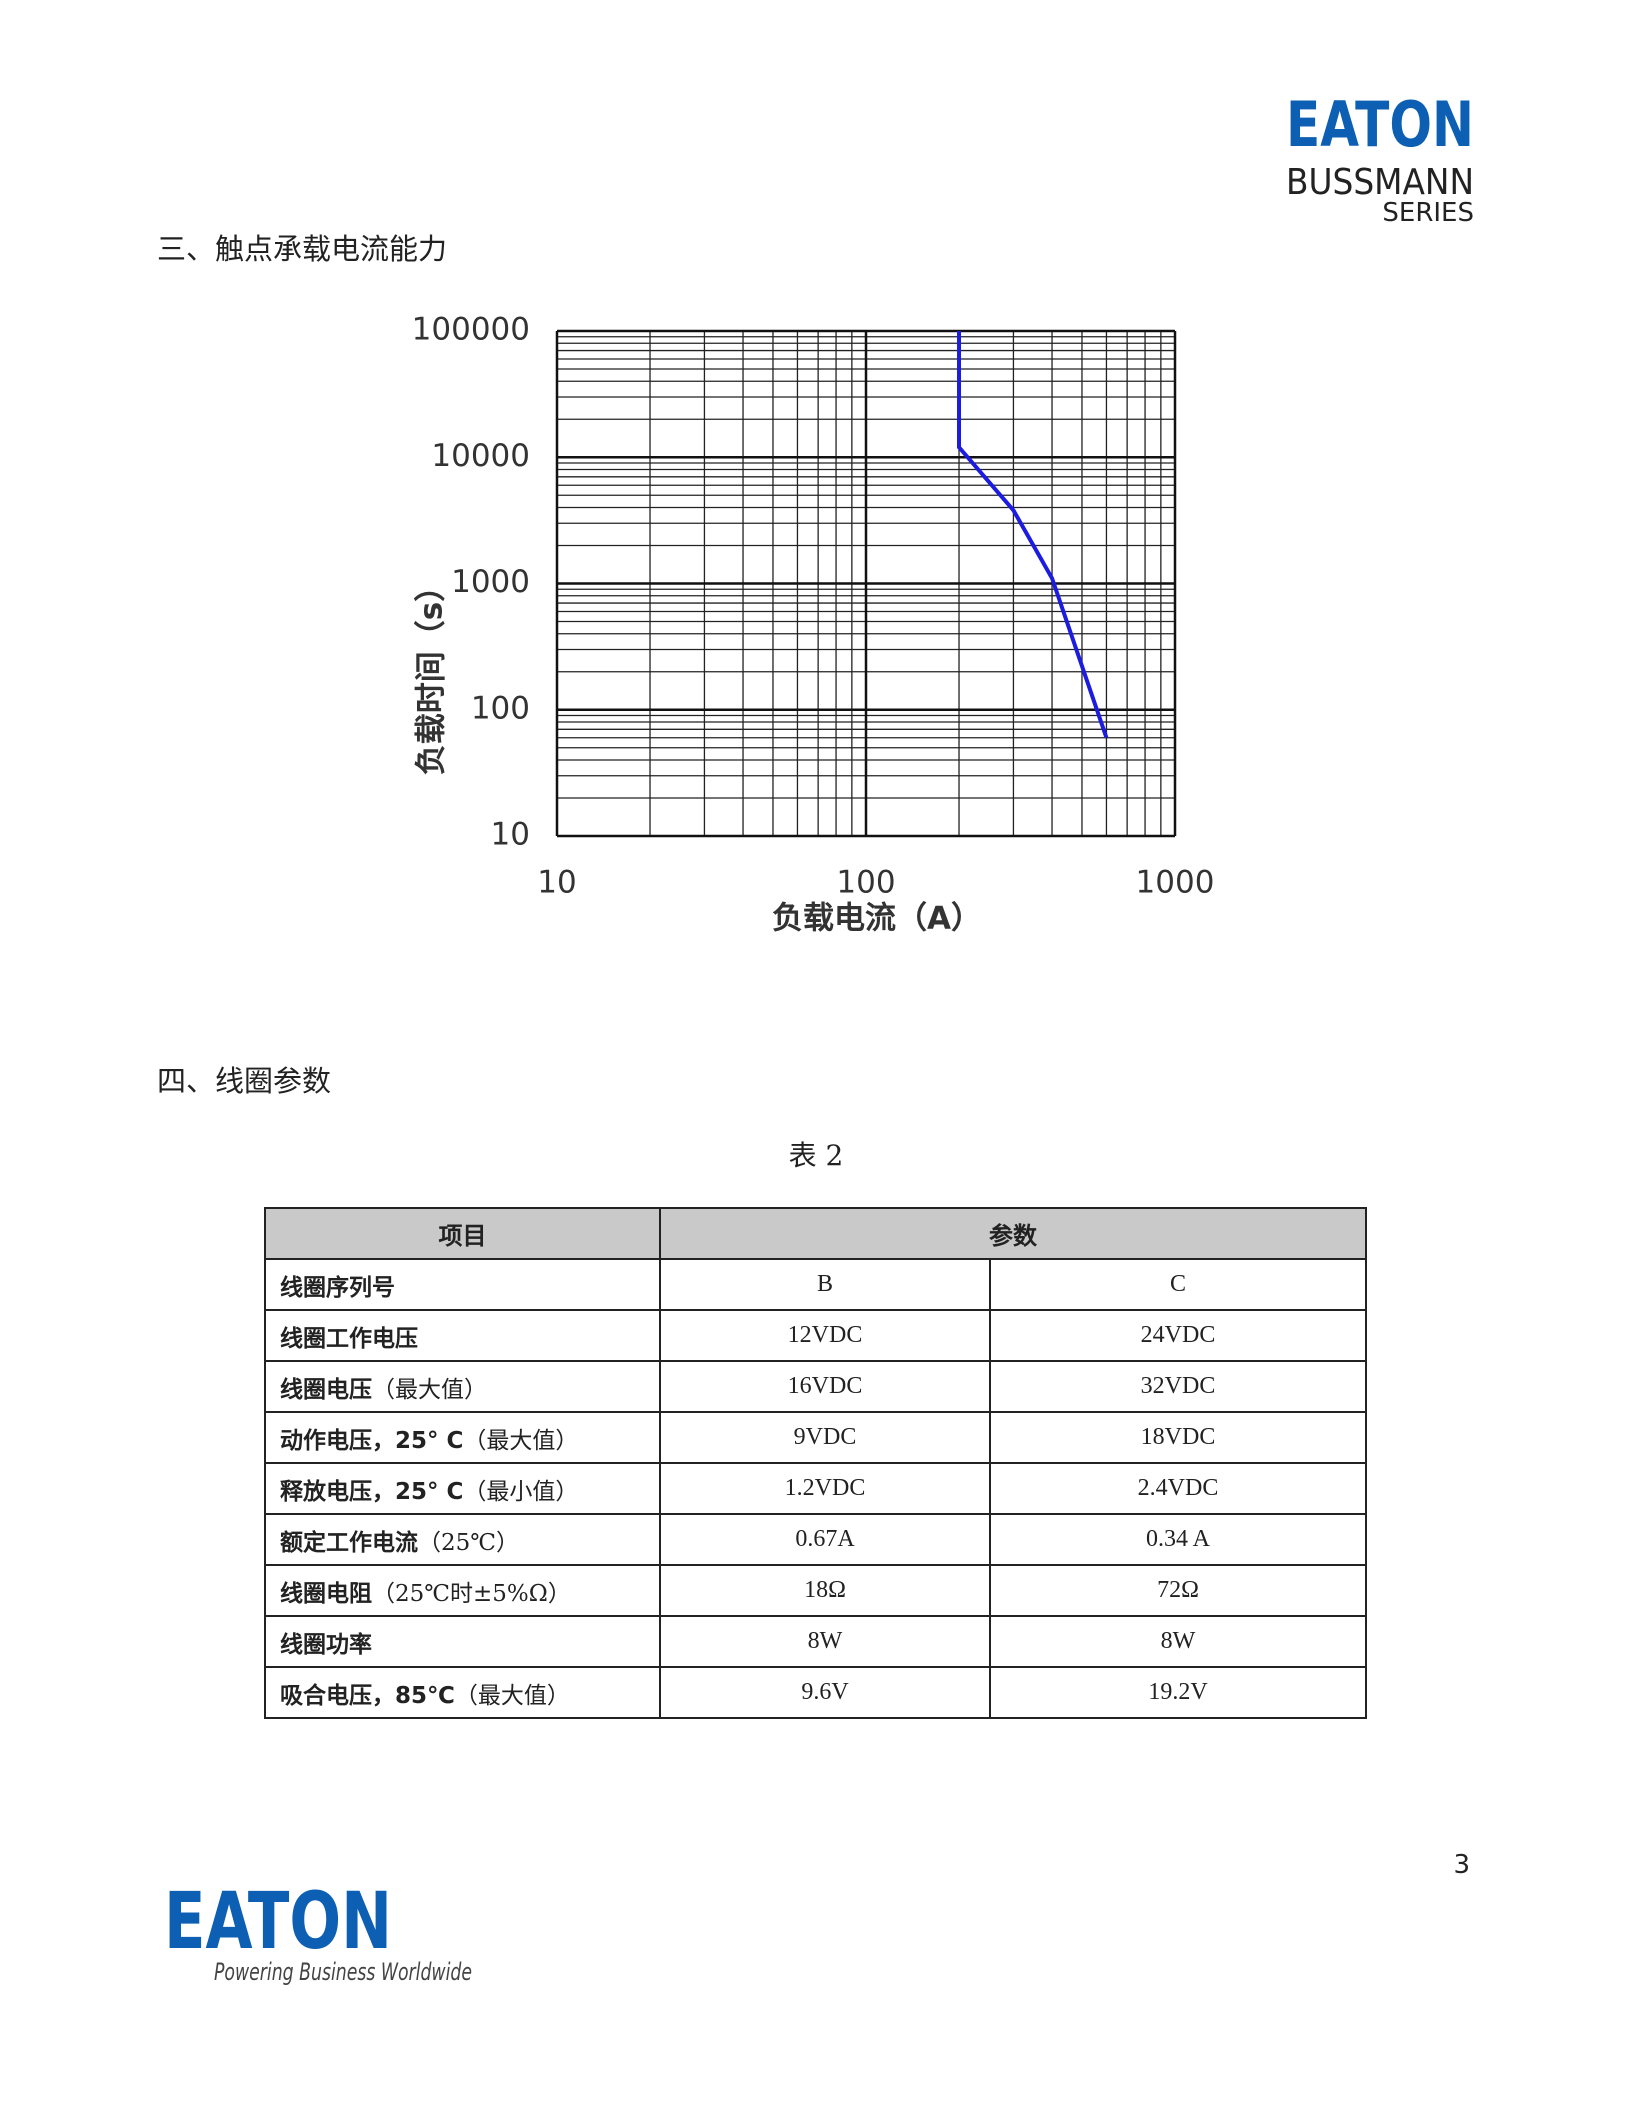 The image size is (1632, 2112). Describe the element at coordinates (490, 582) in the screenshot. I see `y-tick-label: 1000` at that location.